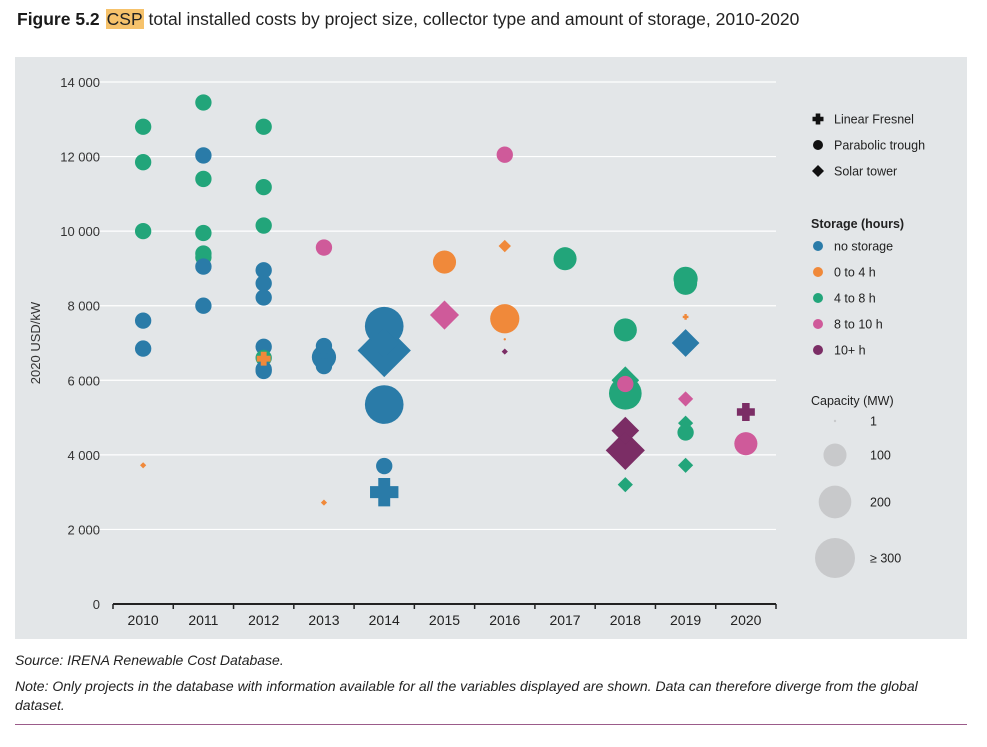 This screenshot has width=987, height=747. What do you see at coordinates (818, 119) in the screenshot?
I see `legend-plus-icon` at bounding box center [818, 119].